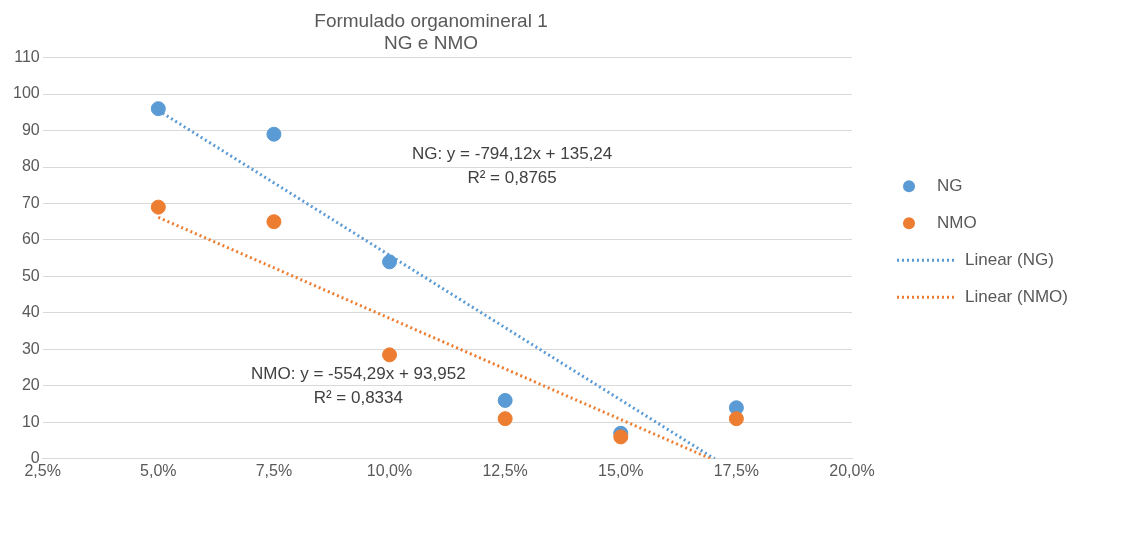 This screenshot has height=534, width=1142. Describe the element at coordinates (30, 166) in the screenshot. I see `y-tick-label: 80` at that location.